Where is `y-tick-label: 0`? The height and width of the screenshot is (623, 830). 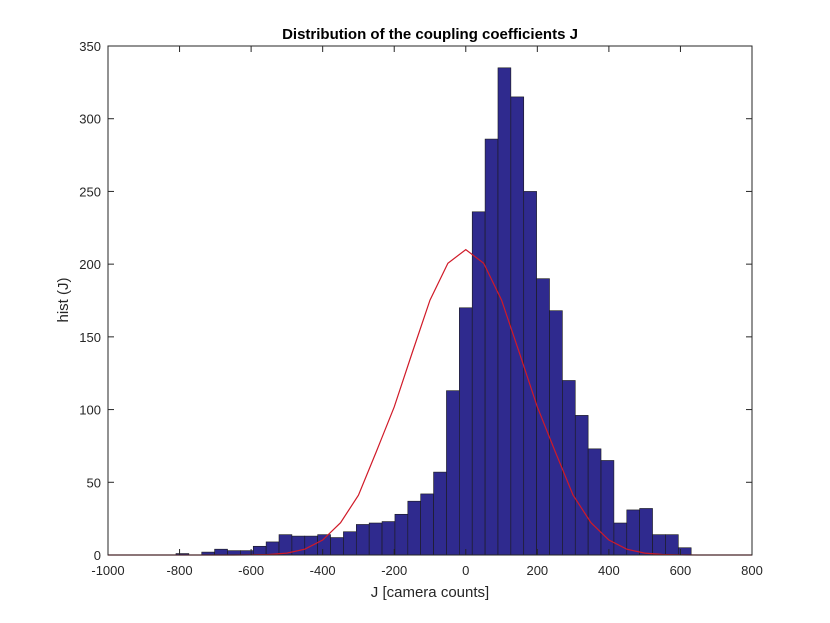 y-tick-label: 0 is located at coordinates (97, 555).